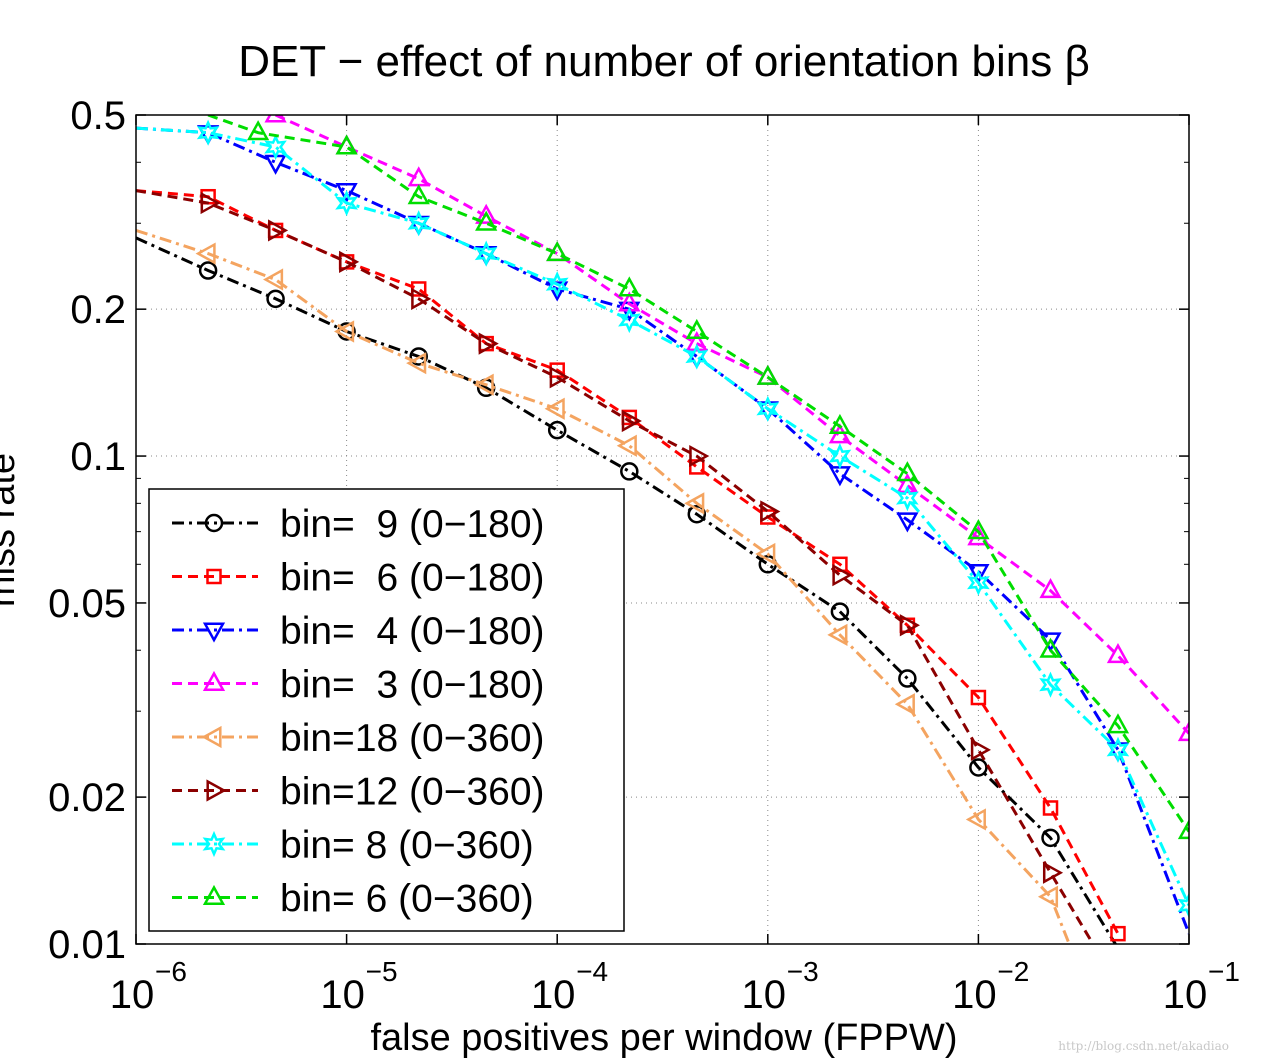 This screenshot has height=1061, width=1263. Describe the element at coordinates (1224, 971) in the screenshot. I see `x-tick-label-exponent: −1` at that location.